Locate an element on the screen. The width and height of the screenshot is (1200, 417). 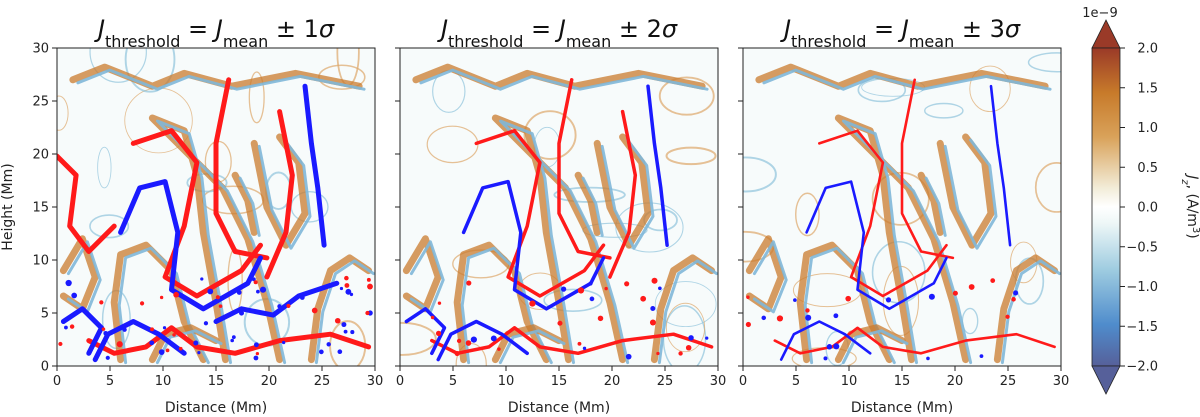
y-axis-label: Height (Mm) is located at coordinates (8, 206).